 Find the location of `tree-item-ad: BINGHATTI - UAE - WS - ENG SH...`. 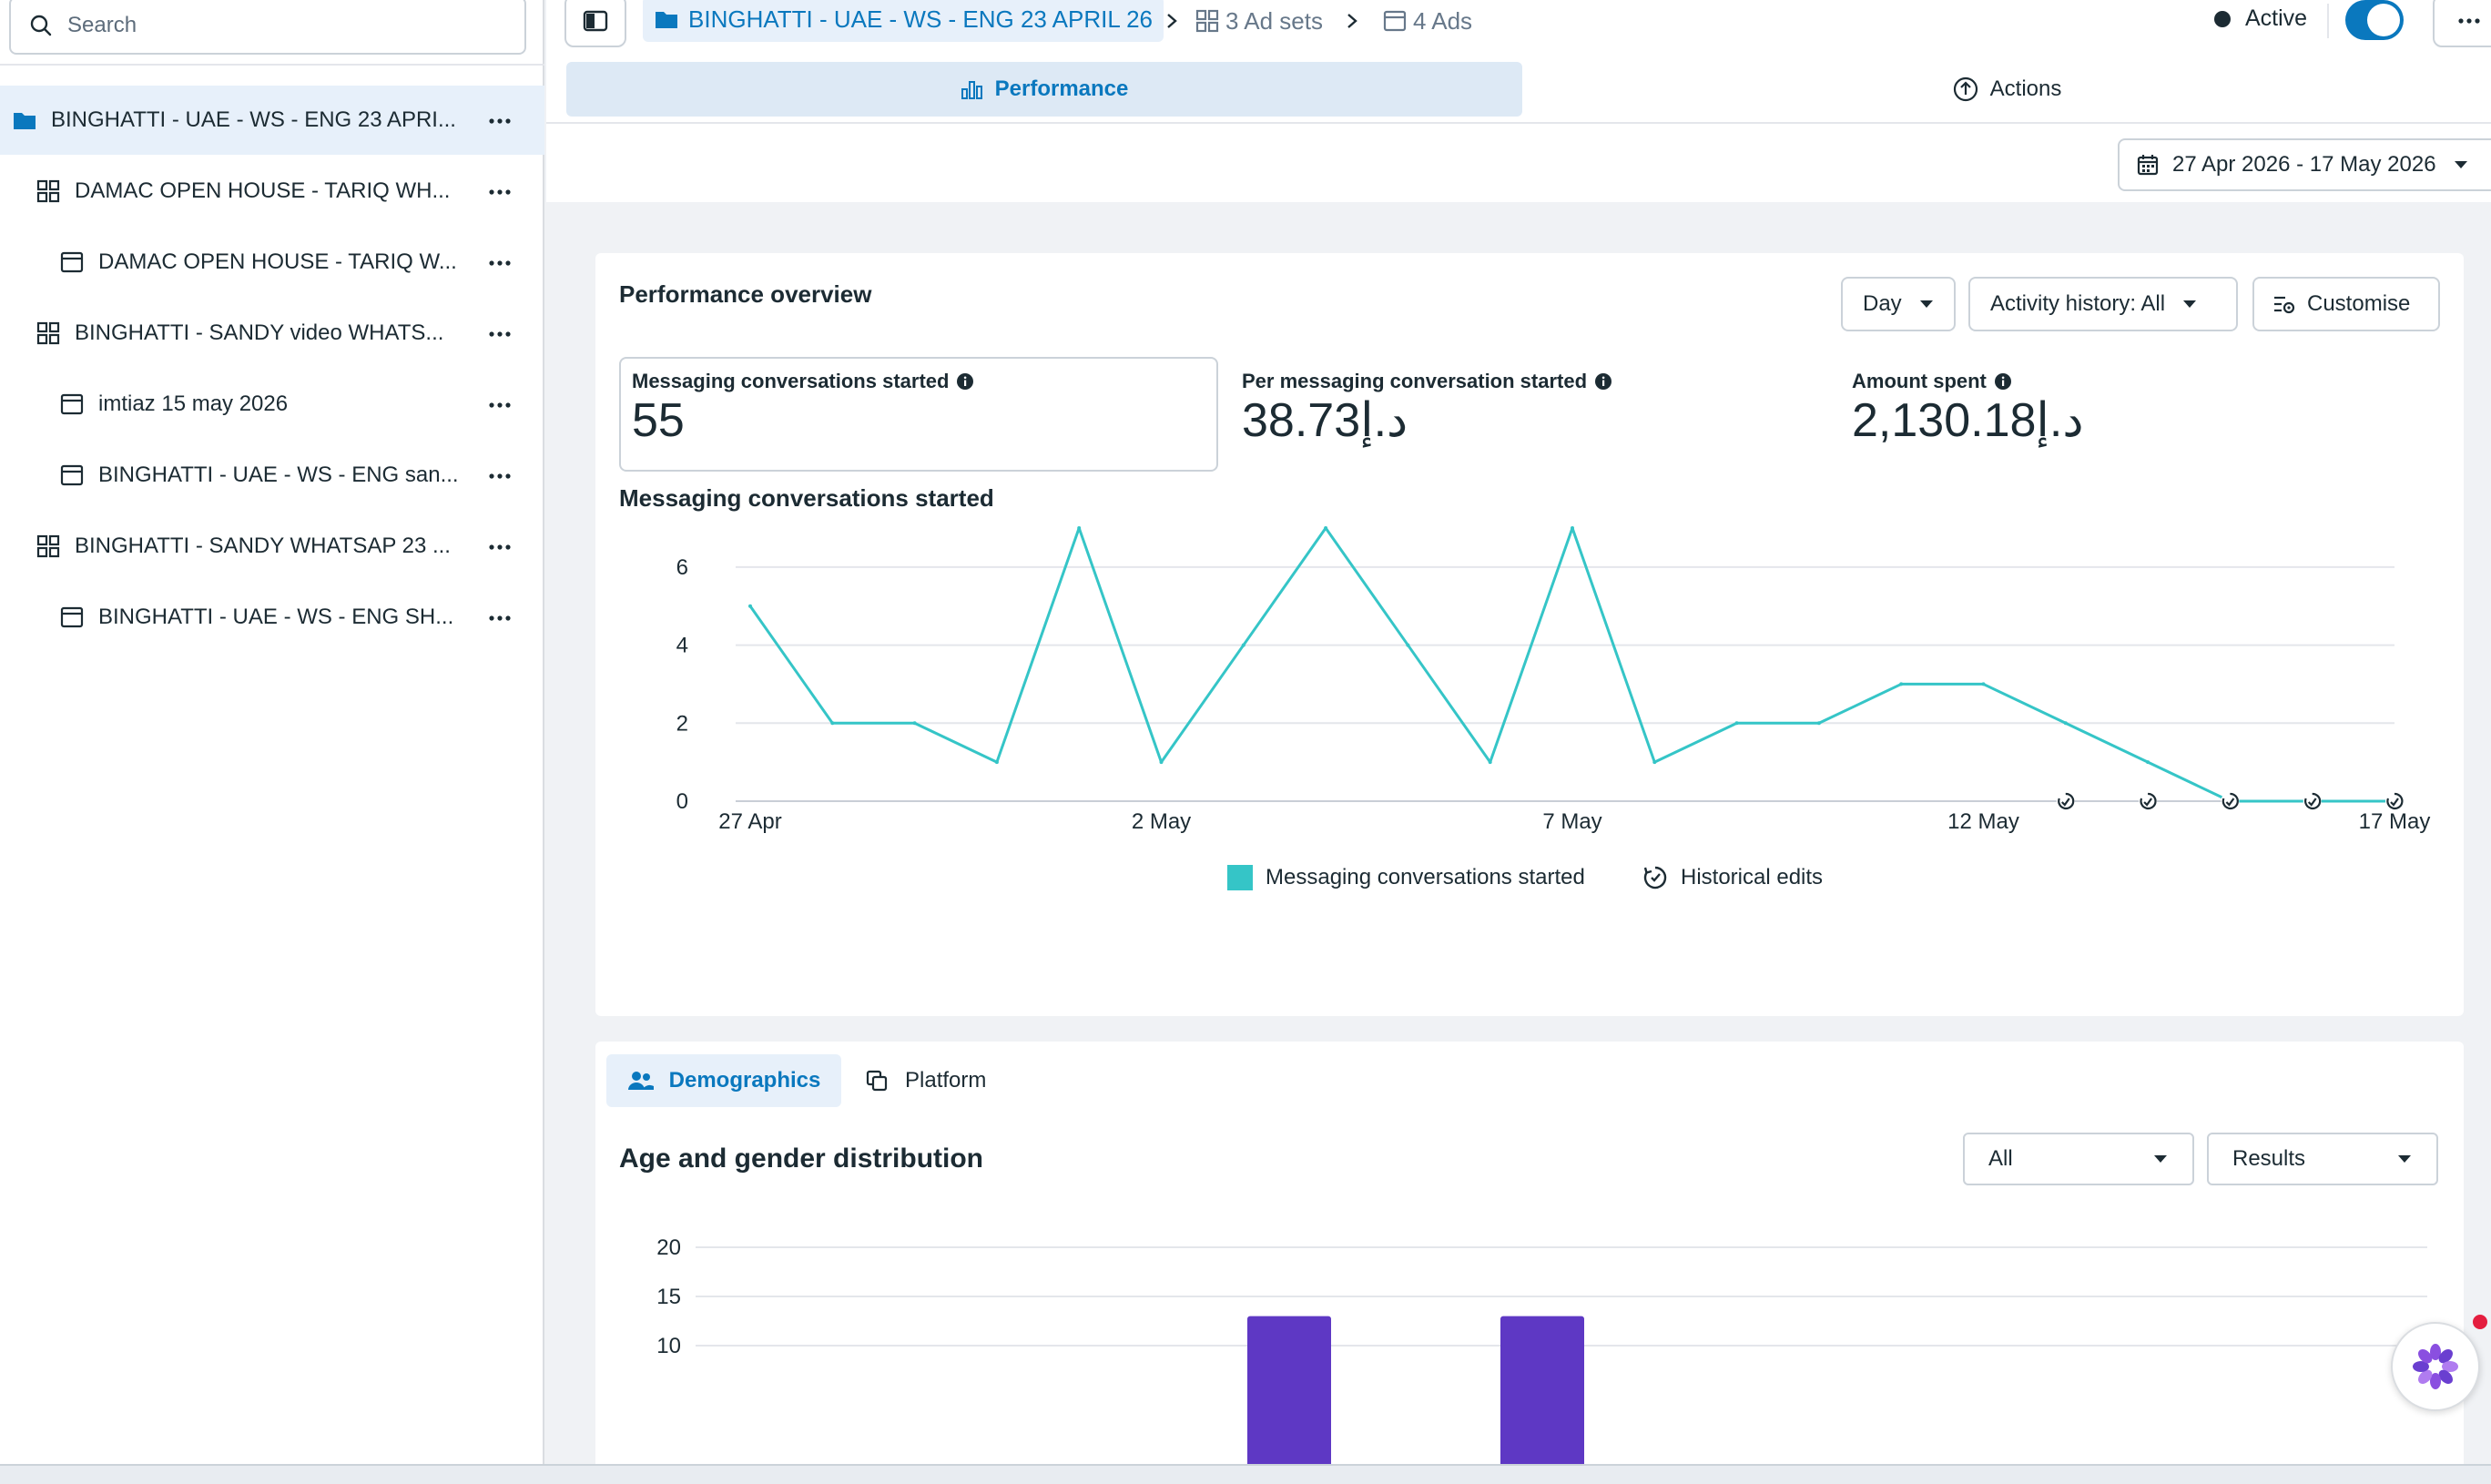

tree-item-ad: BINGHATTI - UAE - WS - ENG SH... is located at coordinates (272, 617).